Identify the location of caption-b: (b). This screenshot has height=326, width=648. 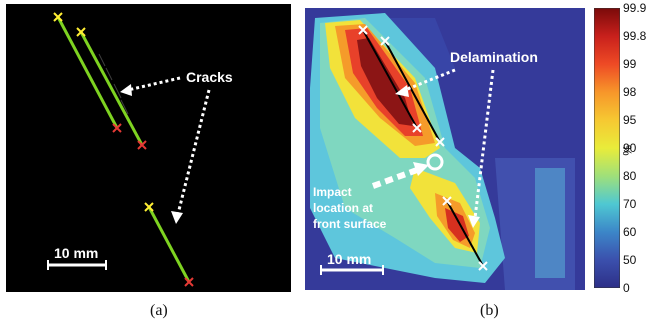
(489, 310).